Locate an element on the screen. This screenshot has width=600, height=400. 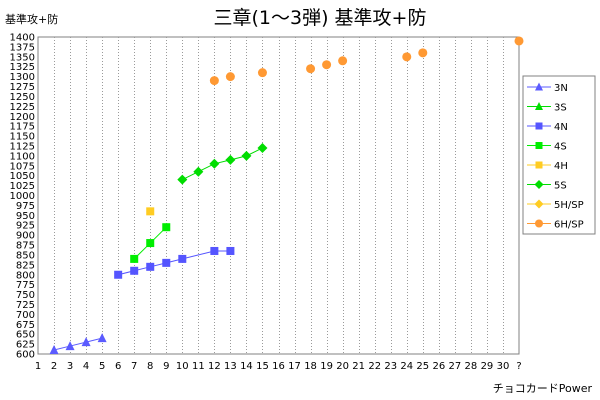
x-tick-label: 20 is located at coordinates (342, 366).